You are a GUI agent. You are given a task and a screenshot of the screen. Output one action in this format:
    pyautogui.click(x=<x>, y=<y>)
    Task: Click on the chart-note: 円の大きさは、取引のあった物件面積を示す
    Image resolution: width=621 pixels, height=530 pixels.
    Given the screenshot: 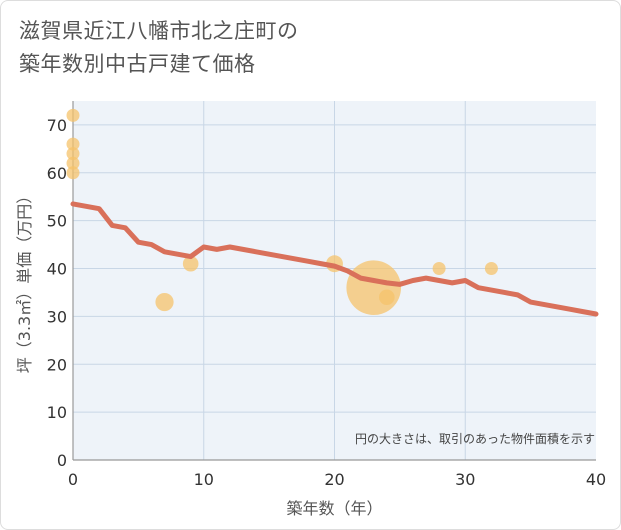 What is the action you would take?
    pyautogui.click(x=475, y=438)
    